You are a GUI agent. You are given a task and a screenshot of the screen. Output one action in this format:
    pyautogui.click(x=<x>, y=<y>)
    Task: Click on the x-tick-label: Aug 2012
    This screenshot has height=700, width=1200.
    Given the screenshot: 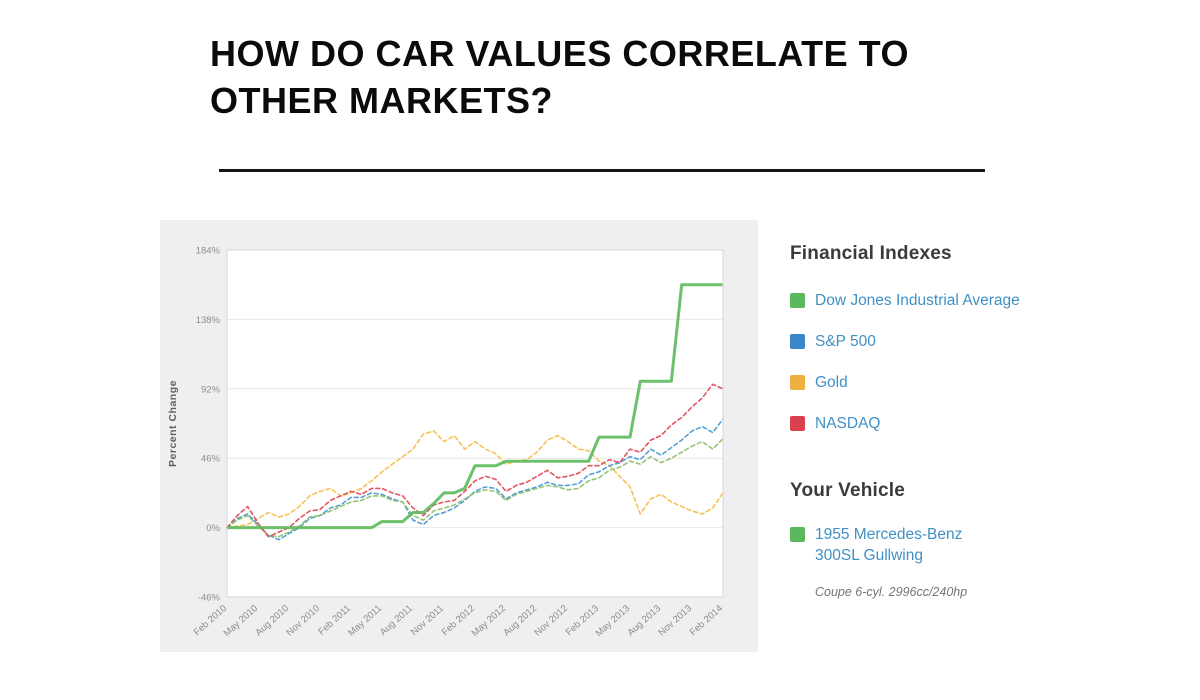 What is the action you would take?
    pyautogui.click(x=520, y=620)
    